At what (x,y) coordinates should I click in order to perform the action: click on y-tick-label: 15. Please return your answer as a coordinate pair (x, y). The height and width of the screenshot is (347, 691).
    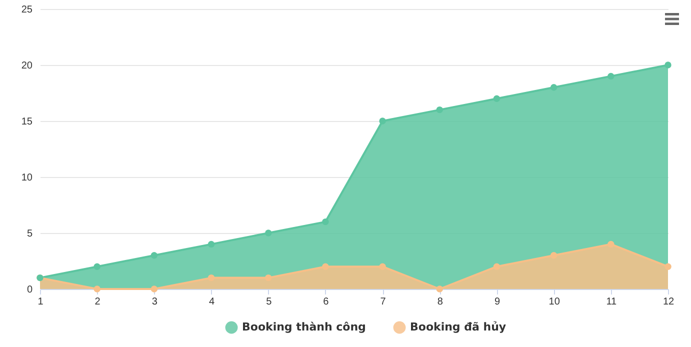
    Looking at the image, I should click on (27, 122).